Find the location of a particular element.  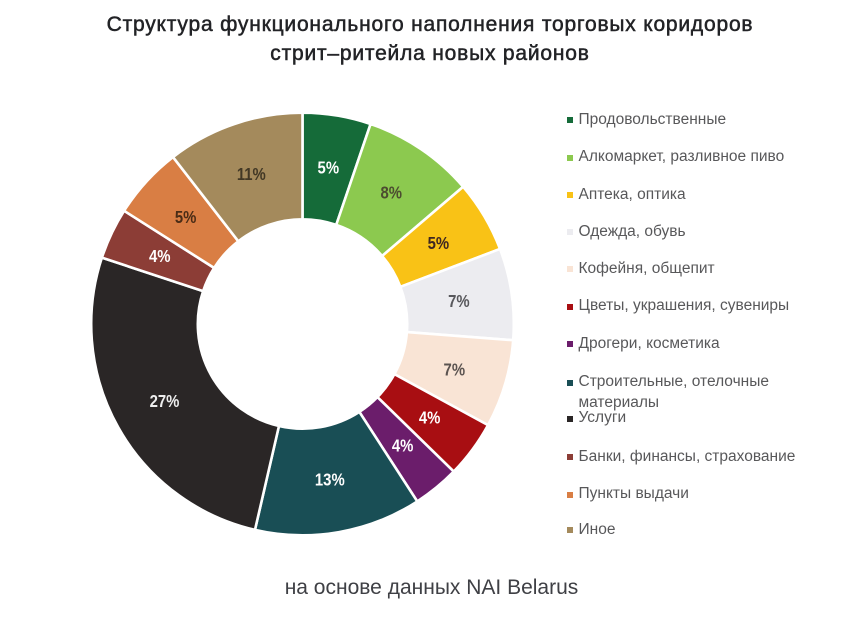

svg-text: 13% is located at coordinates (330, 479).